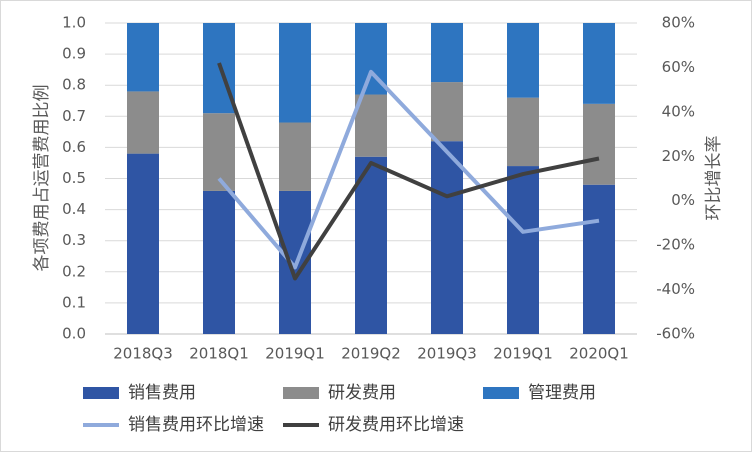 The height and width of the screenshot is (452, 752). Describe the element at coordinates (396, 425) in the screenshot. I see `legend-label: 研发费用环比增速` at that location.